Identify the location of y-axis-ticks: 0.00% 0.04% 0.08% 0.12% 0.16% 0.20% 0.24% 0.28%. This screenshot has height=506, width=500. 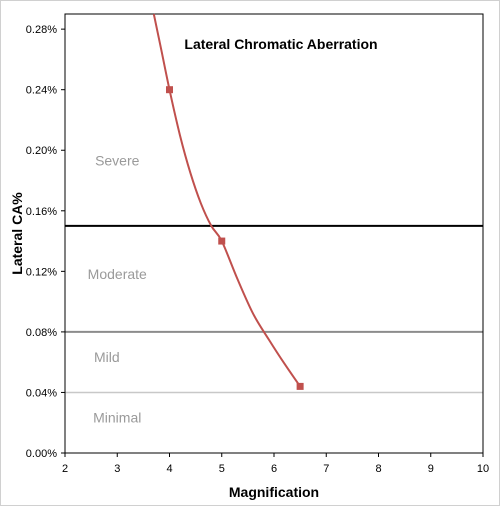
(45, 242).